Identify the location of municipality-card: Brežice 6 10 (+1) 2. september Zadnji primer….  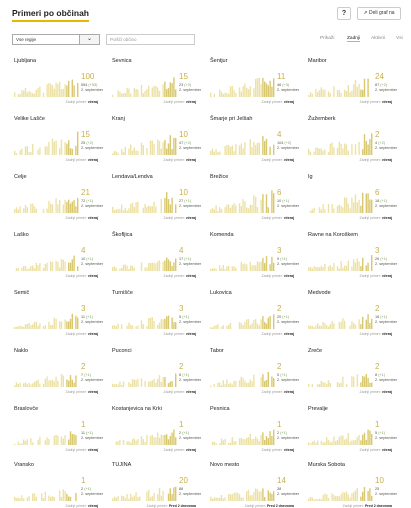
(252, 199).